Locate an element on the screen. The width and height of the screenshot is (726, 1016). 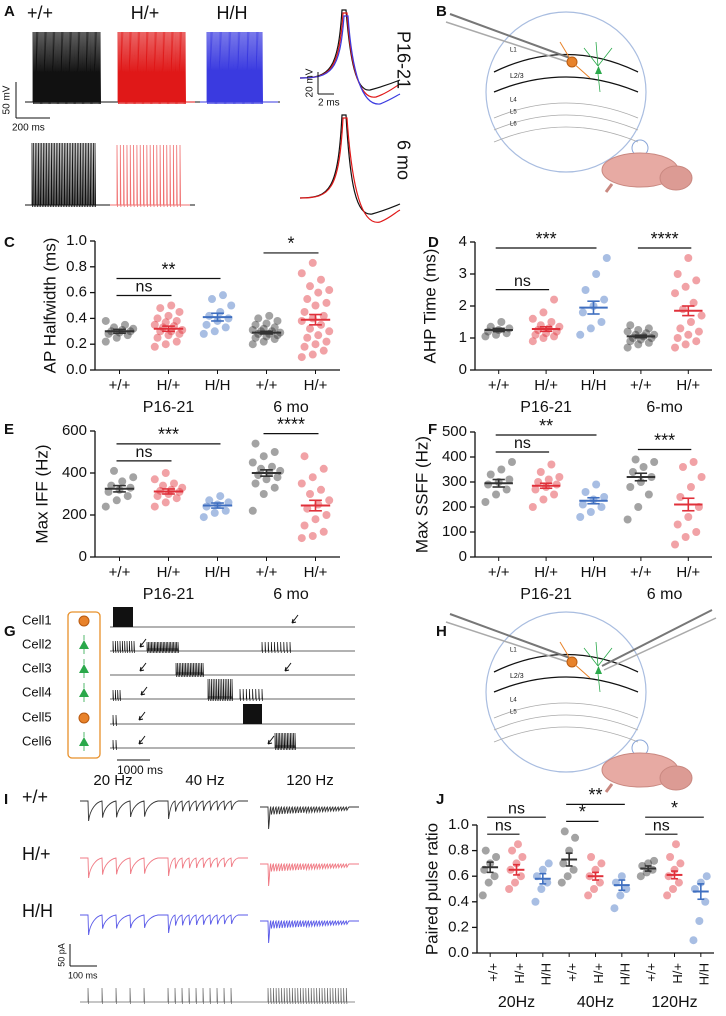
significance-label: **** is located at coordinates (665, 239).